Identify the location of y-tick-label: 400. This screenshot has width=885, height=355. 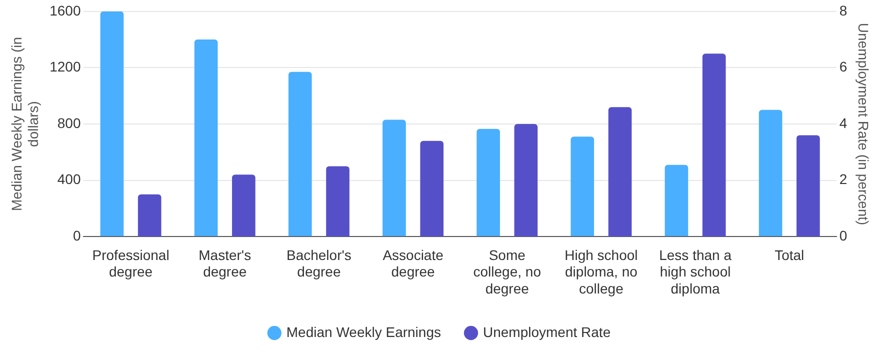
(69, 179).